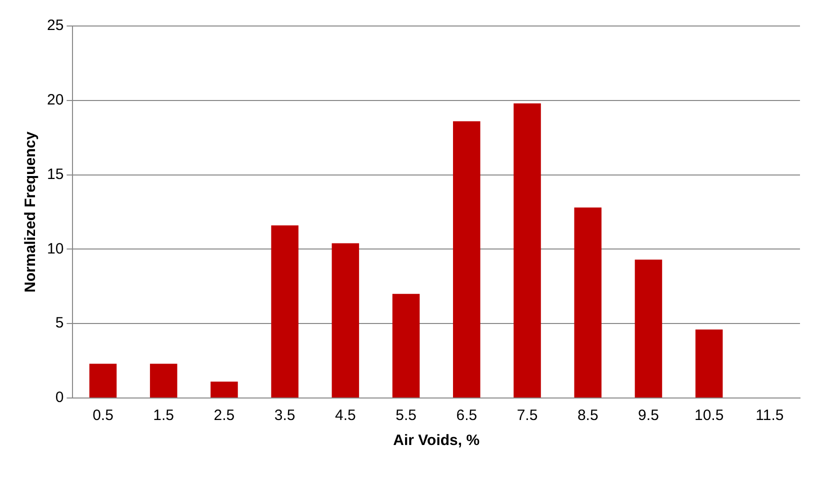  What do you see at coordinates (285, 415) in the screenshot?
I see `x-tick-label: 3.5` at bounding box center [285, 415].